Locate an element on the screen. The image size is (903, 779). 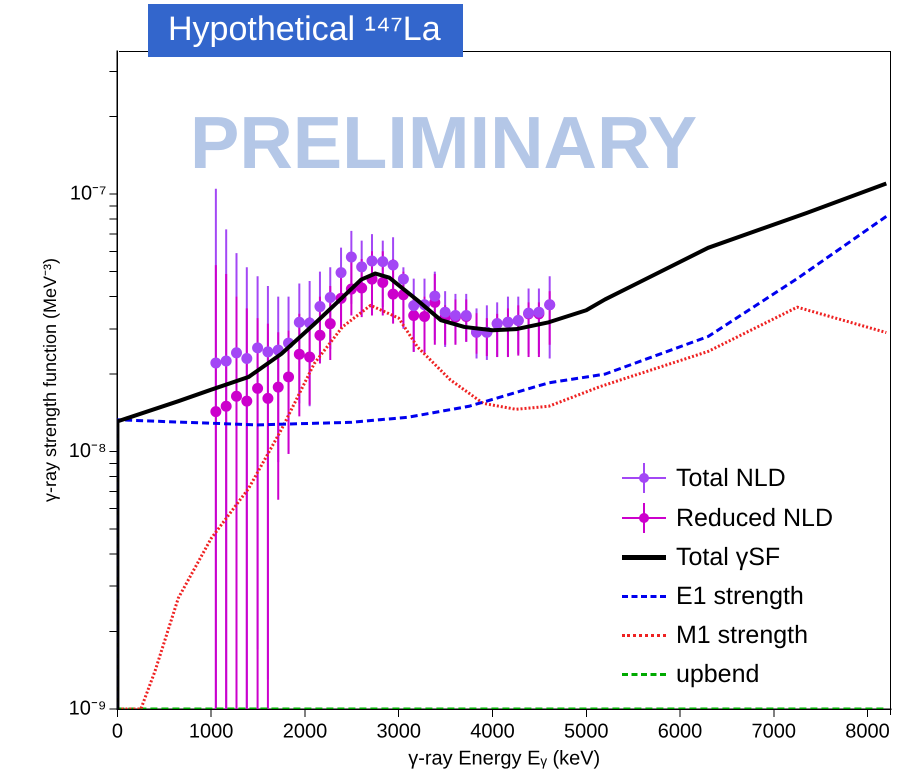
y-tick-label: 10⁻⁷ is located at coordinates (88, 193).